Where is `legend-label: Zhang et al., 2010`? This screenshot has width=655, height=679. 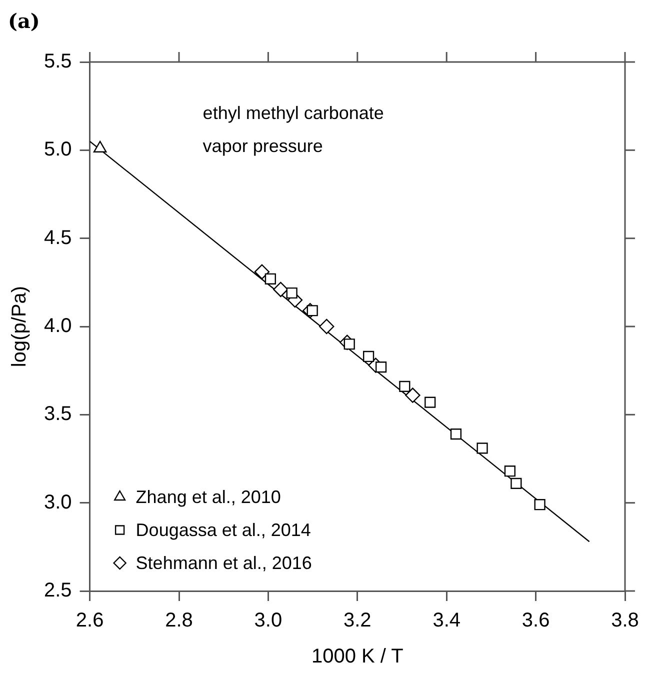
legend-label: Zhang et al., 2010 is located at coordinates (208, 496).